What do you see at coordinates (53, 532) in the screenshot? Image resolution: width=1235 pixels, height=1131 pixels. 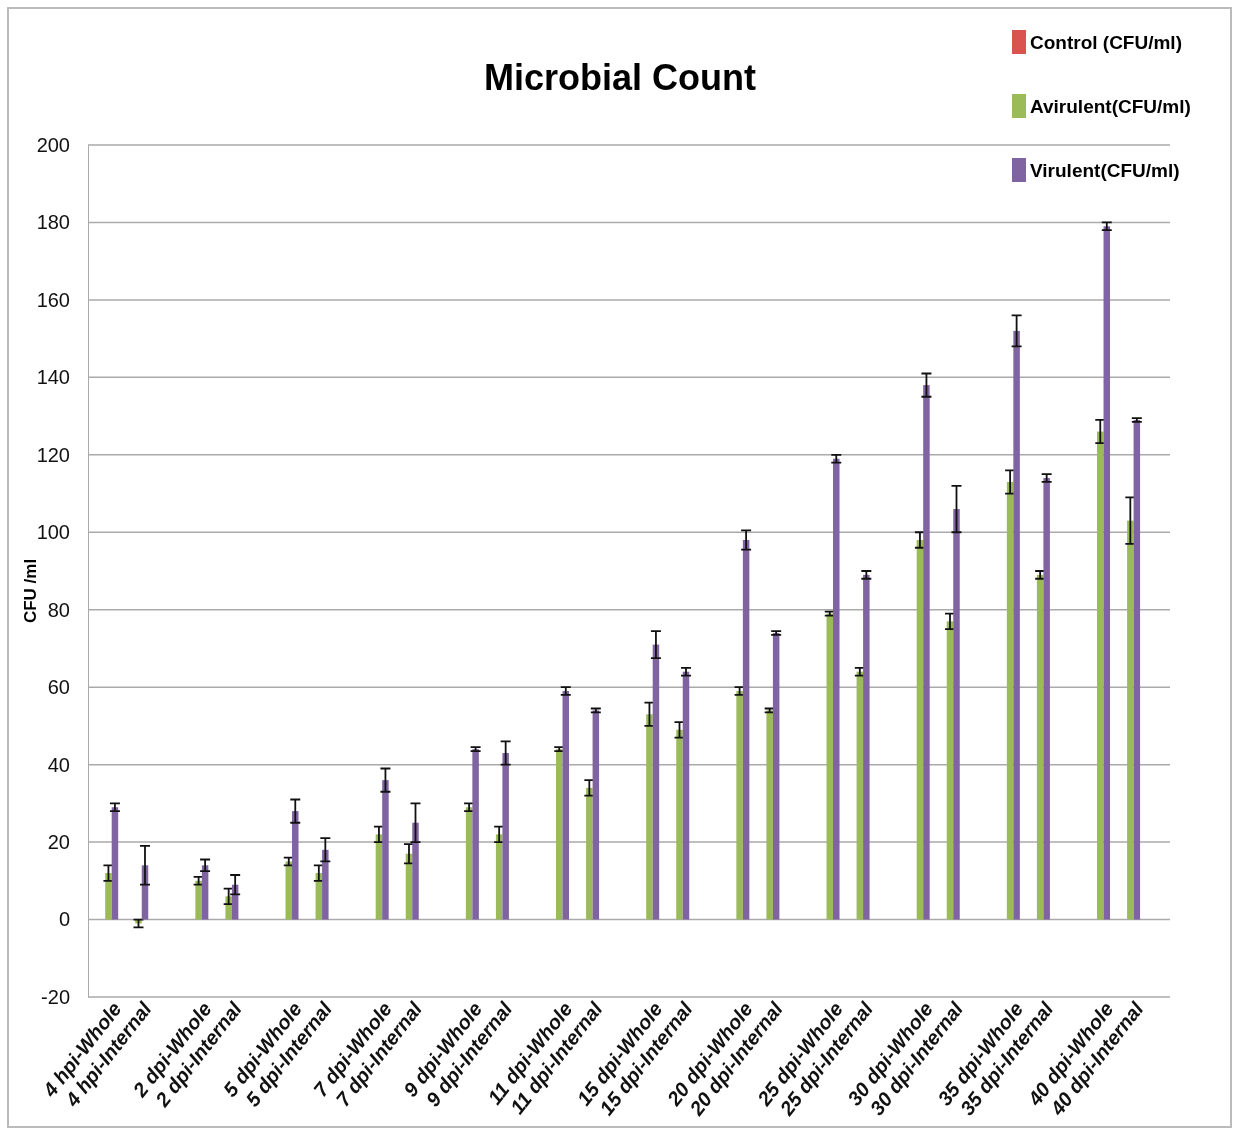 I see `y-tick-label: 100` at bounding box center [53, 532].